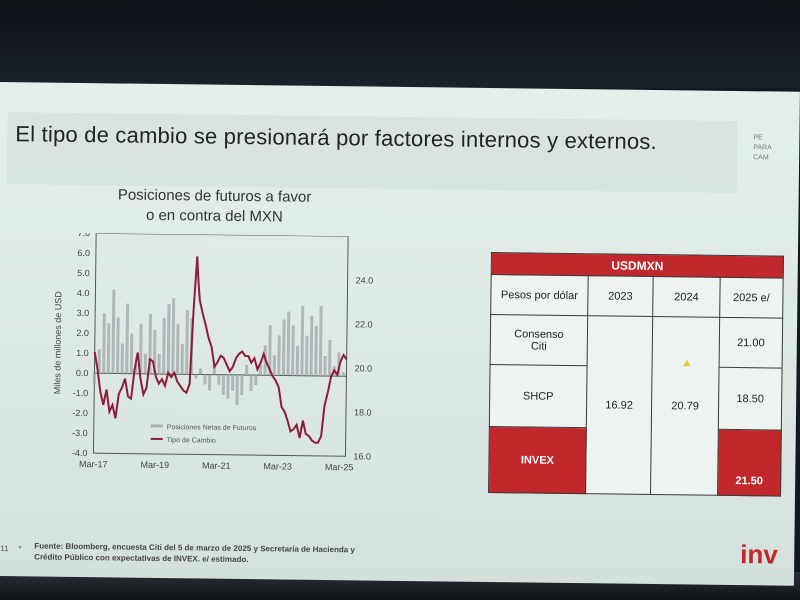  What do you see at coordinates (539, 295) in the screenshot?
I see `col-header-label: Pesos por dólar` at bounding box center [539, 295].